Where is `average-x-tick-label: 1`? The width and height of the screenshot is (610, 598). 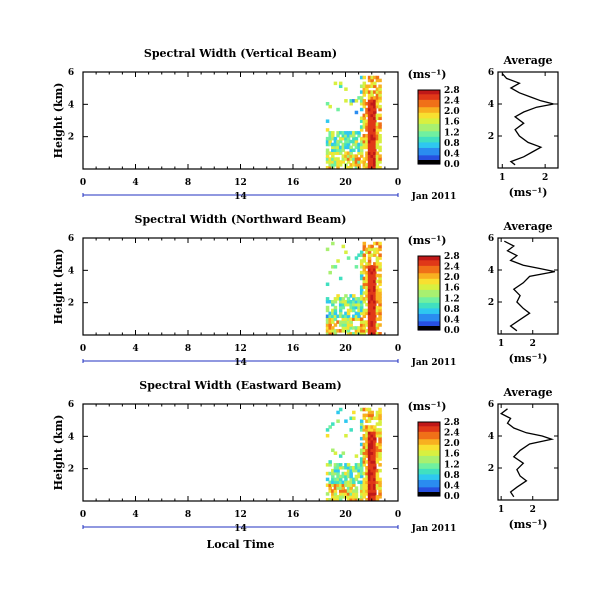 average-x-tick-label: 1 is located at coordinates (502, 178).